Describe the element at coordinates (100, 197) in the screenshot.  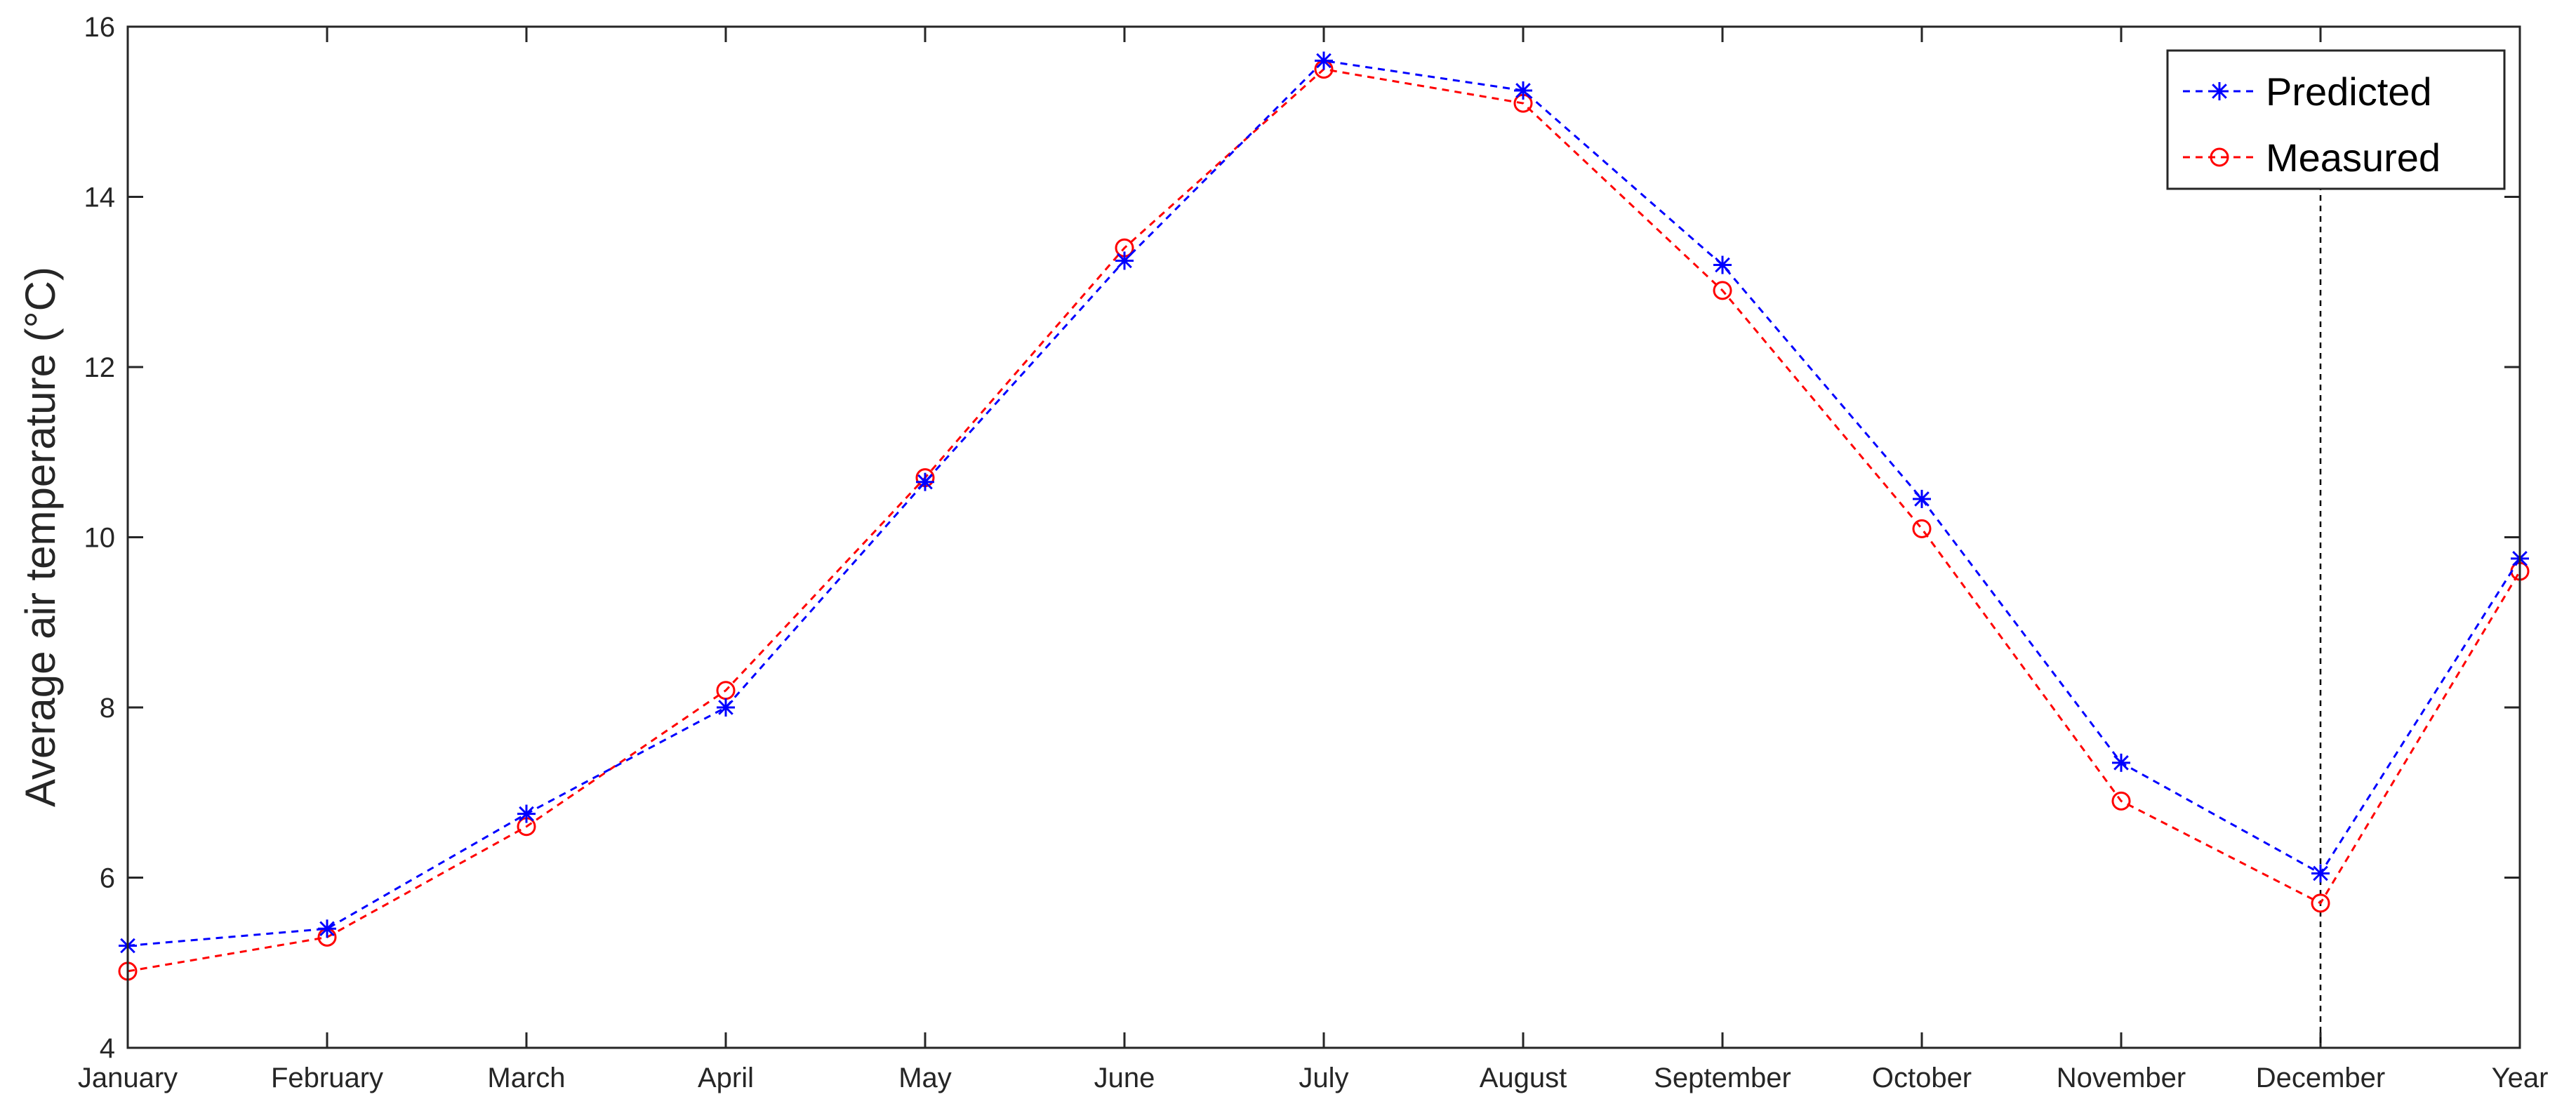
I see `y-tick-label: 14` at that location.